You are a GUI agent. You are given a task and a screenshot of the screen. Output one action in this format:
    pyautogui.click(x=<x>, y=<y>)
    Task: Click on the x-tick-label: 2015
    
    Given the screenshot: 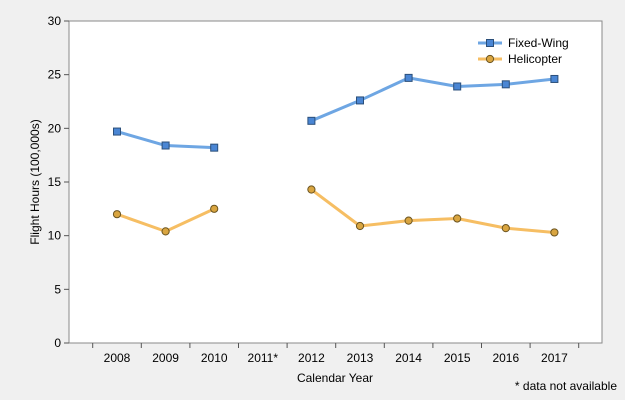 What is the action you would take?
    pyautogui.click(x=457, y=358)
    